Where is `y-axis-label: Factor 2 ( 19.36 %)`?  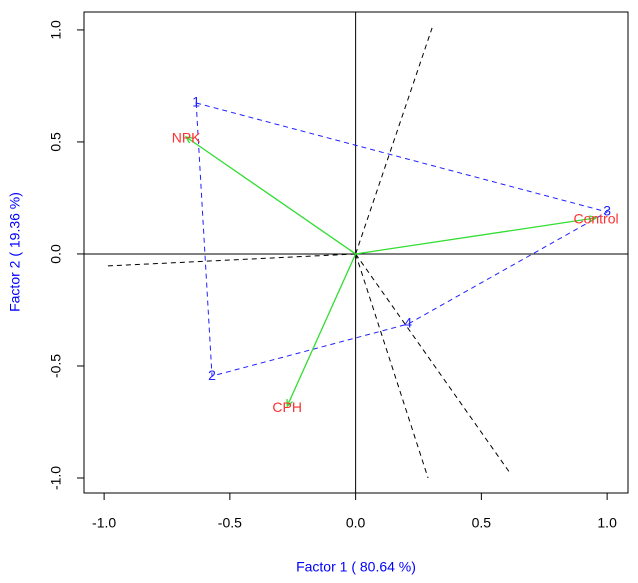 y-axis-label: Factor 2 ( 19.36 %) is located at coordinates (15, 252).